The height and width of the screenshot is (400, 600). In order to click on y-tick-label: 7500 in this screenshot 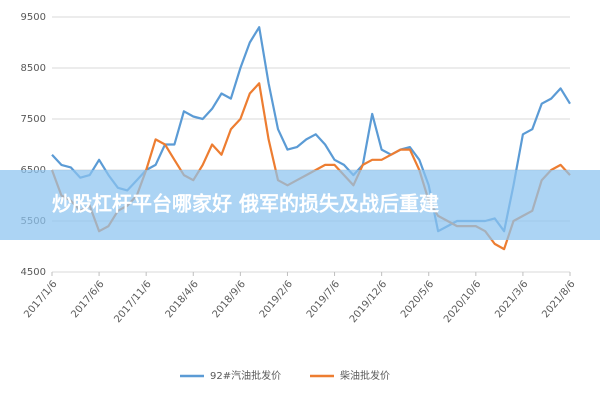, I will do `click(33, 119)`.